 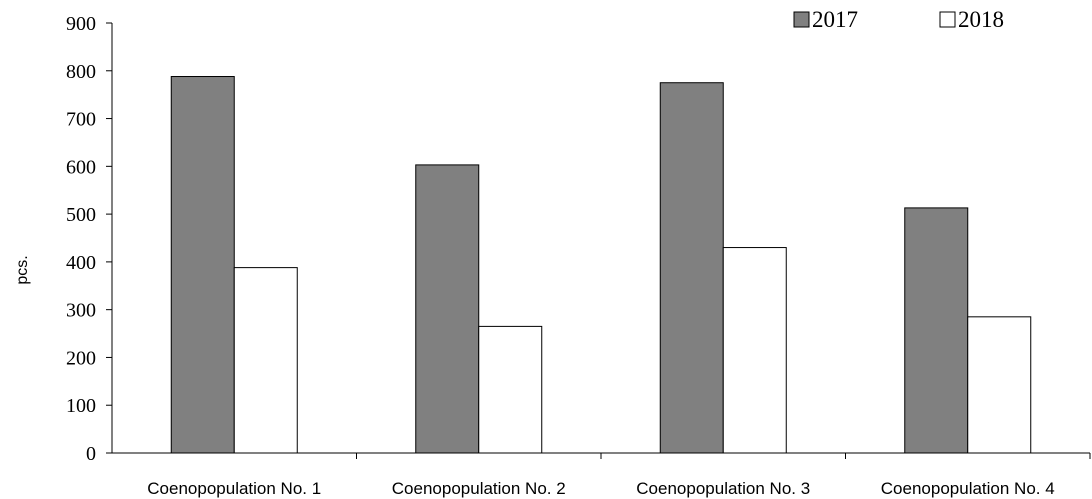 What do you see at coordinates (723, 488) in the screenshot?
I see `x-tick-label: Coenopopulation No. 3` at bounding box center [723, 488].